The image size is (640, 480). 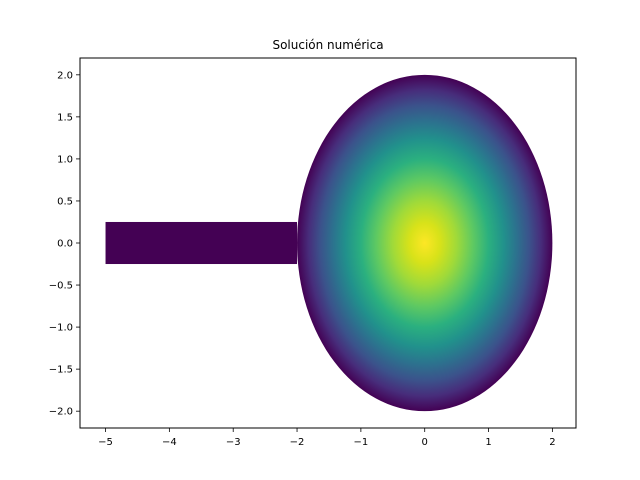 I want to click on y-tick-label: −1.5, so click(x=61, y=370).